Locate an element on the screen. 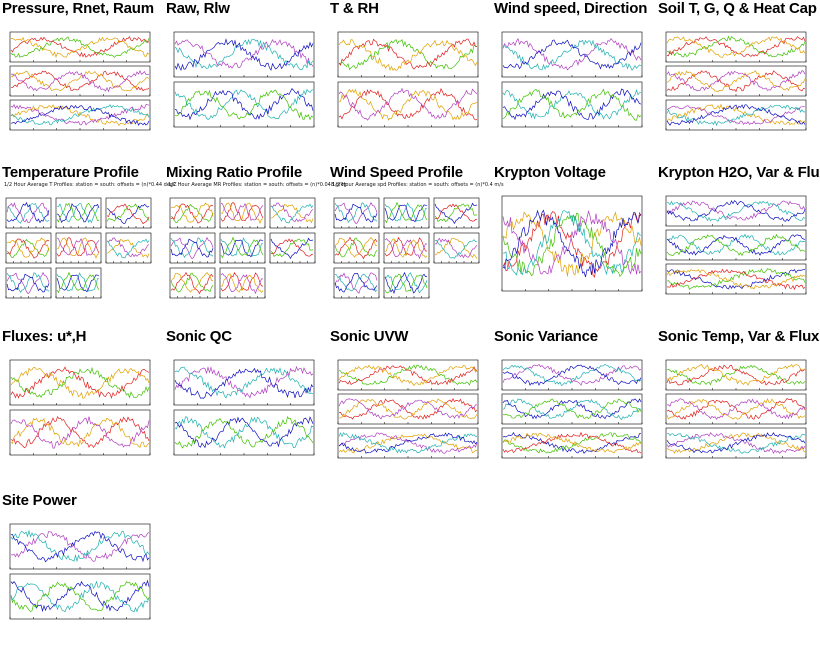 The height and width of the screenshot is (656, 820). plot-title-link: Pressure, Rnet, Raum is located at coordinates (78, 8).